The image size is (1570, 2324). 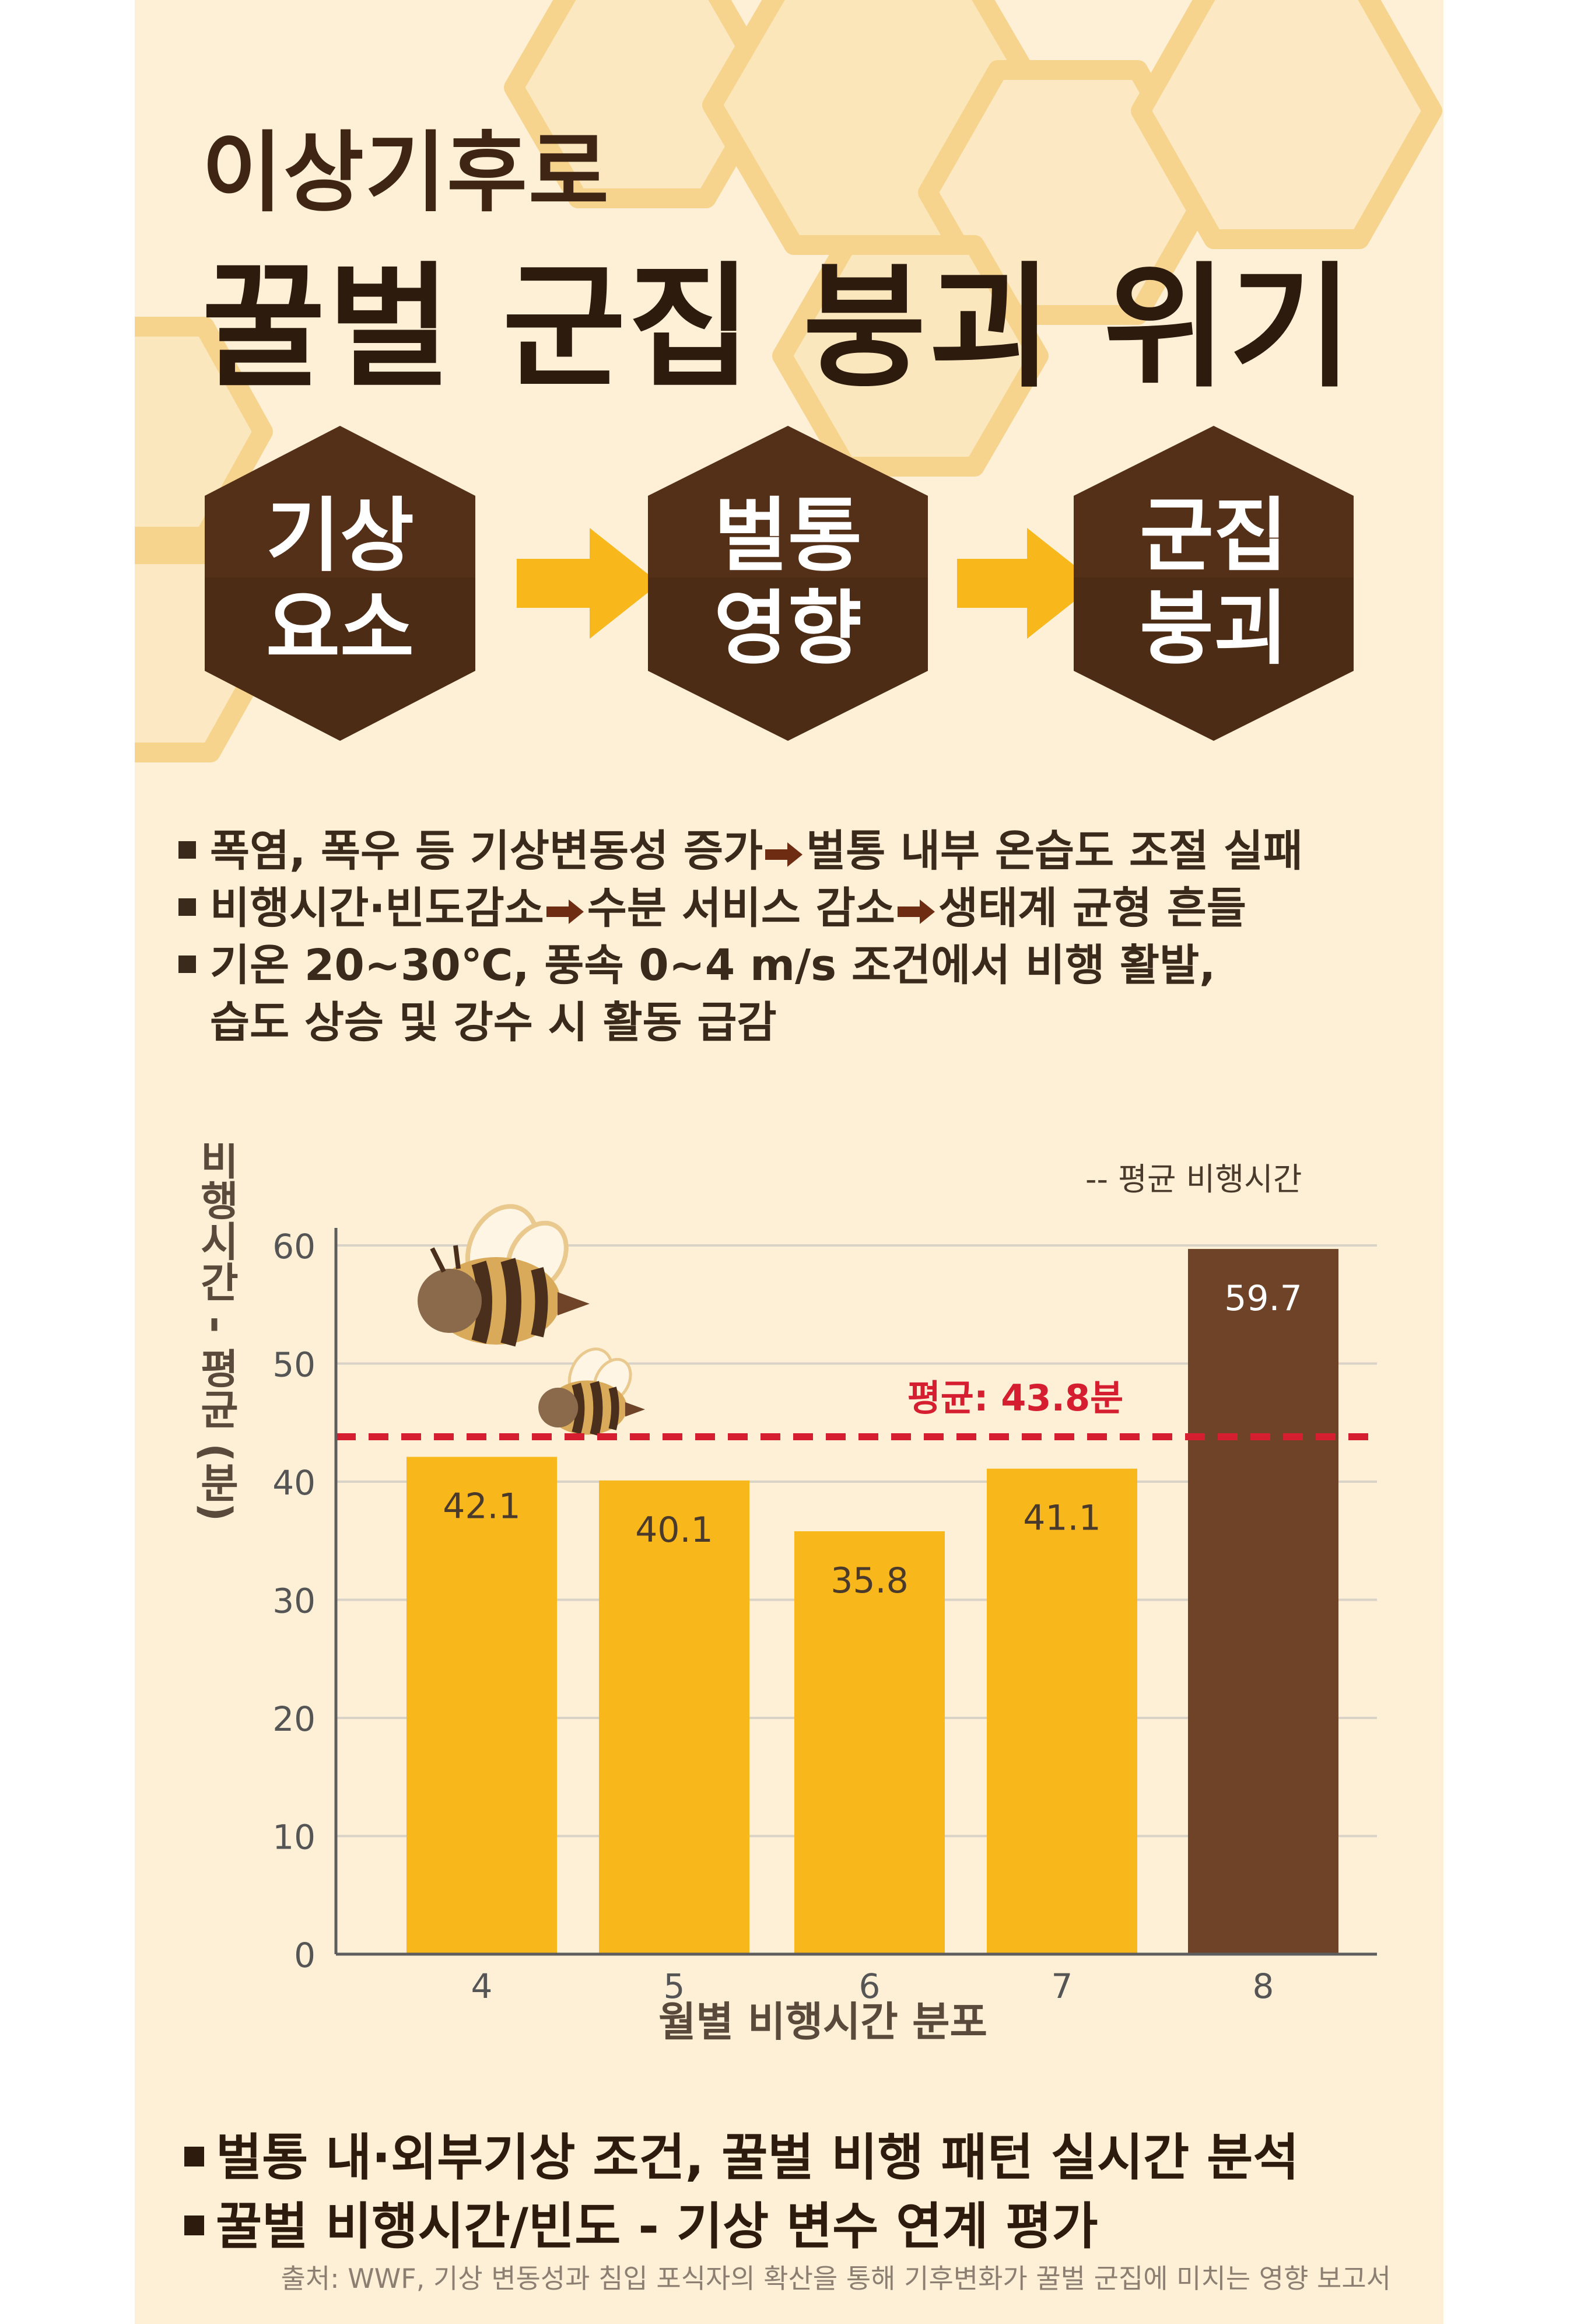 What do you see at coordinates (493, 1023) in the screenshot?
I see `bullet-3-continued: 습도 상승 및 강수 시 활동 급감` at bounding box center [493, 1023].